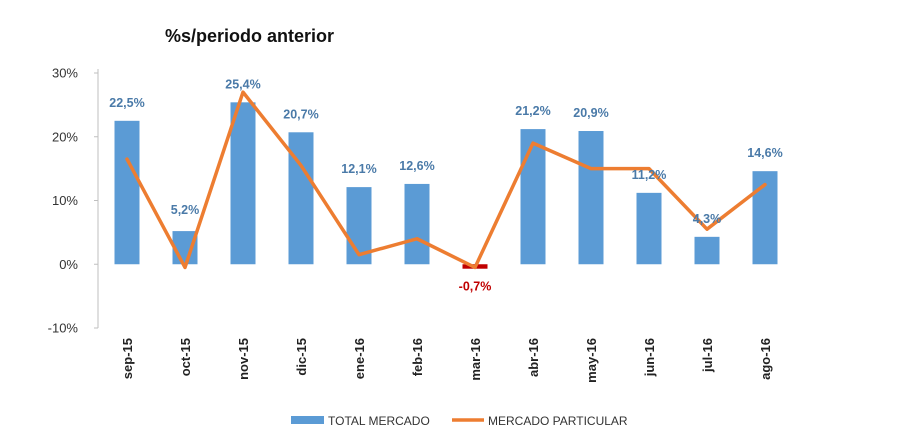 Image resolution: width=900 pixels, height=448 pixels. Describe the element at coordinates (249, 36) in the screenshot. I see `chart-title: %s/periodo anterior` at that location.